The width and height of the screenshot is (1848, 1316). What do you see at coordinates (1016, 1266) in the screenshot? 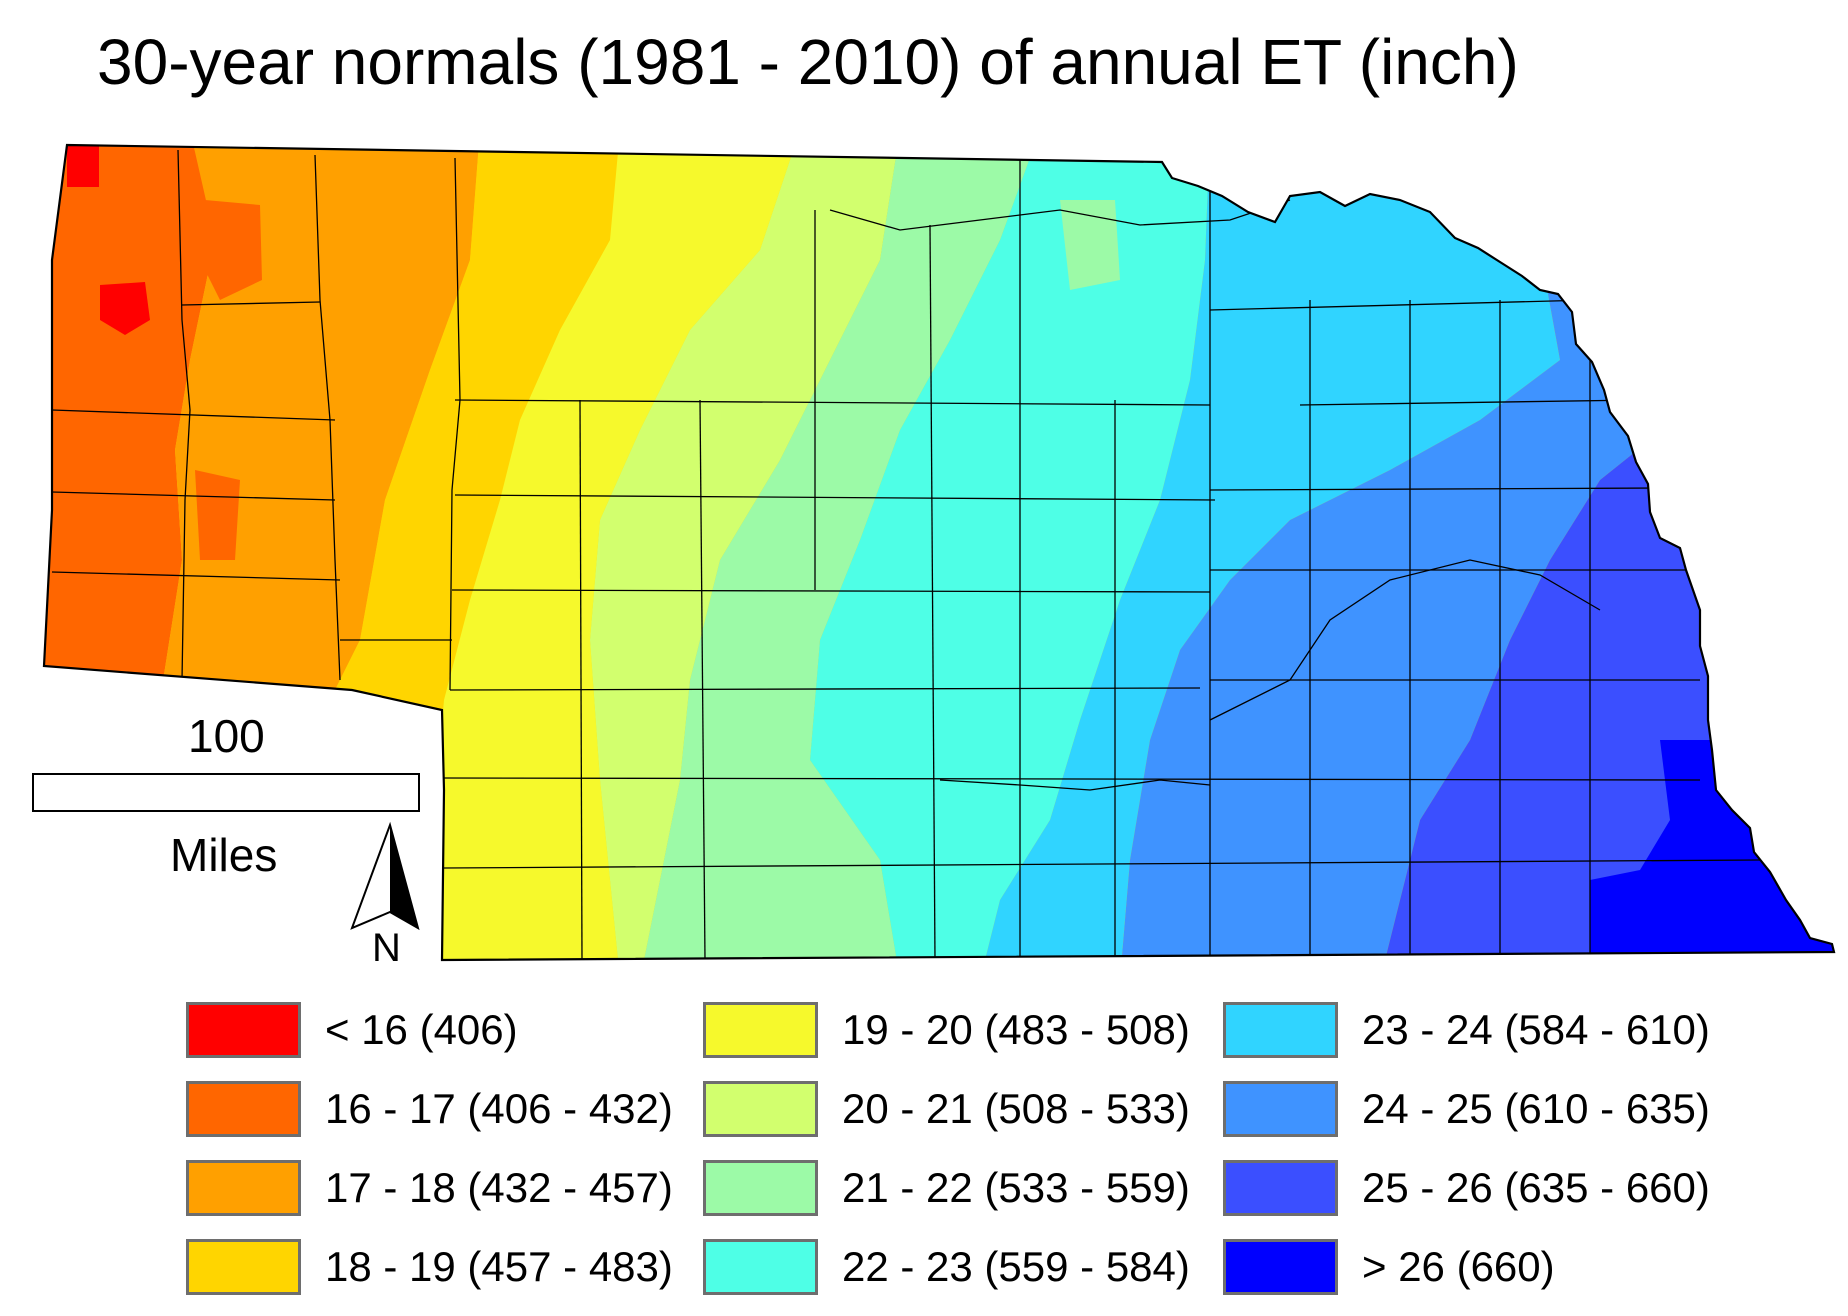
I see `legend-label: 22 - 23 (559 - 584)` at bounding box center [1016, 1266].